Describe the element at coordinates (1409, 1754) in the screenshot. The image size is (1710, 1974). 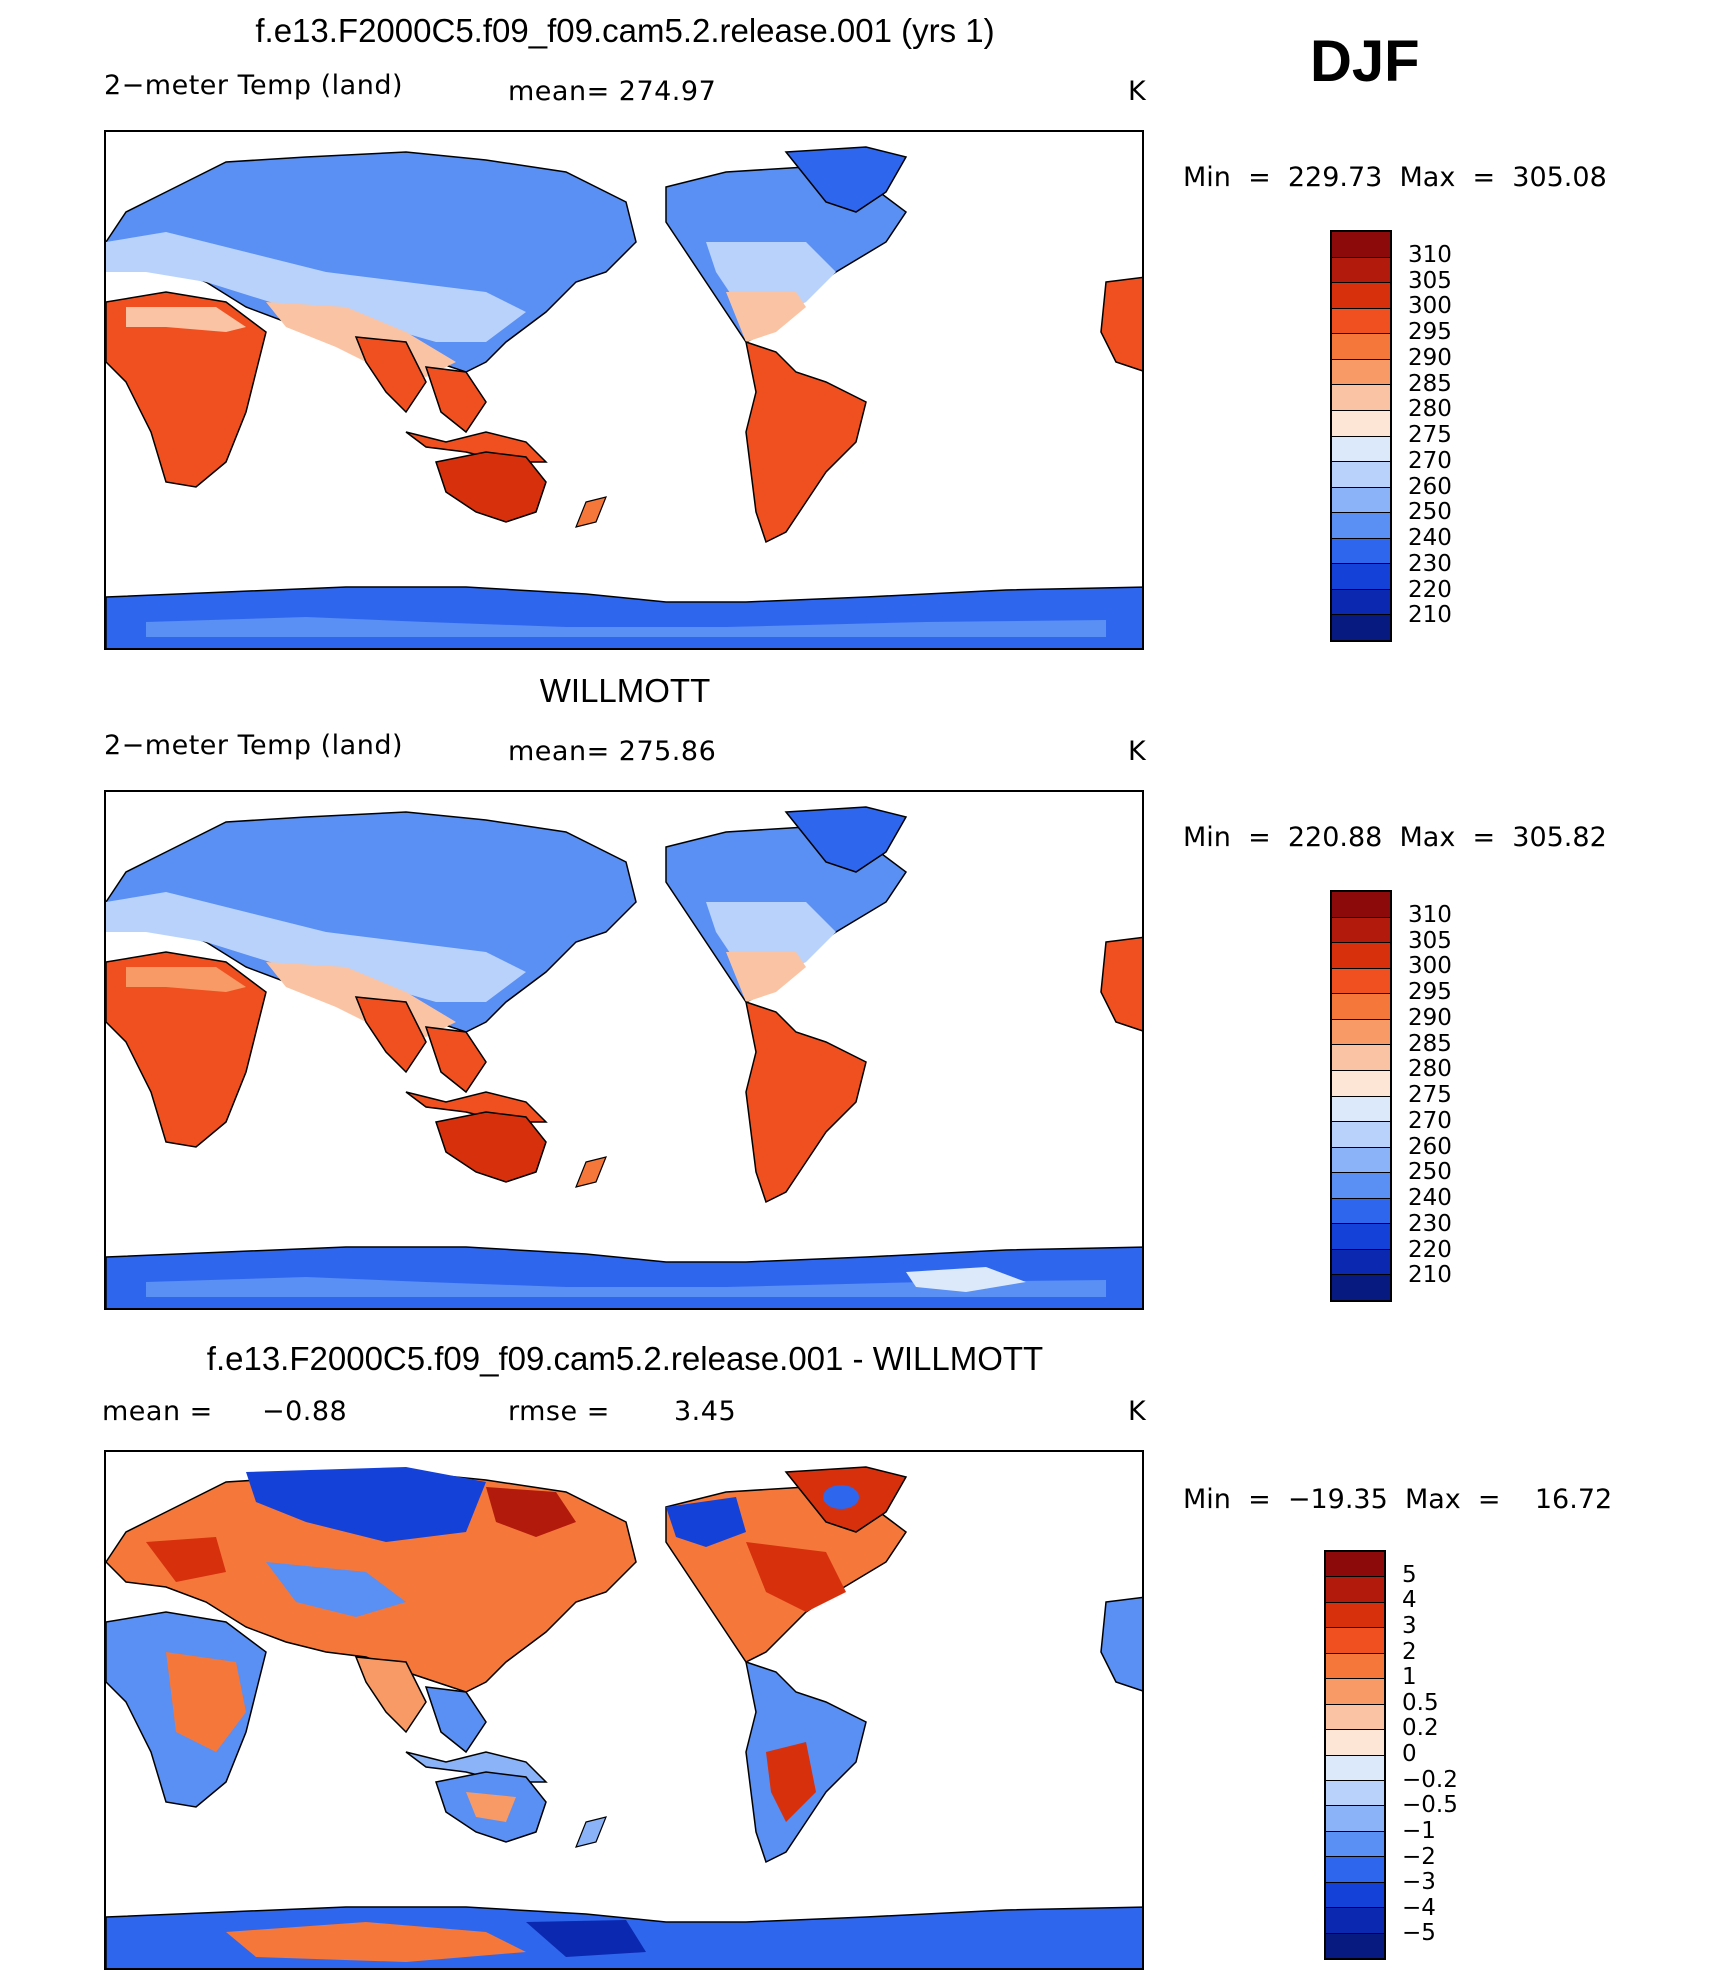
I see `colorbar-tick-label: 0` at that location.